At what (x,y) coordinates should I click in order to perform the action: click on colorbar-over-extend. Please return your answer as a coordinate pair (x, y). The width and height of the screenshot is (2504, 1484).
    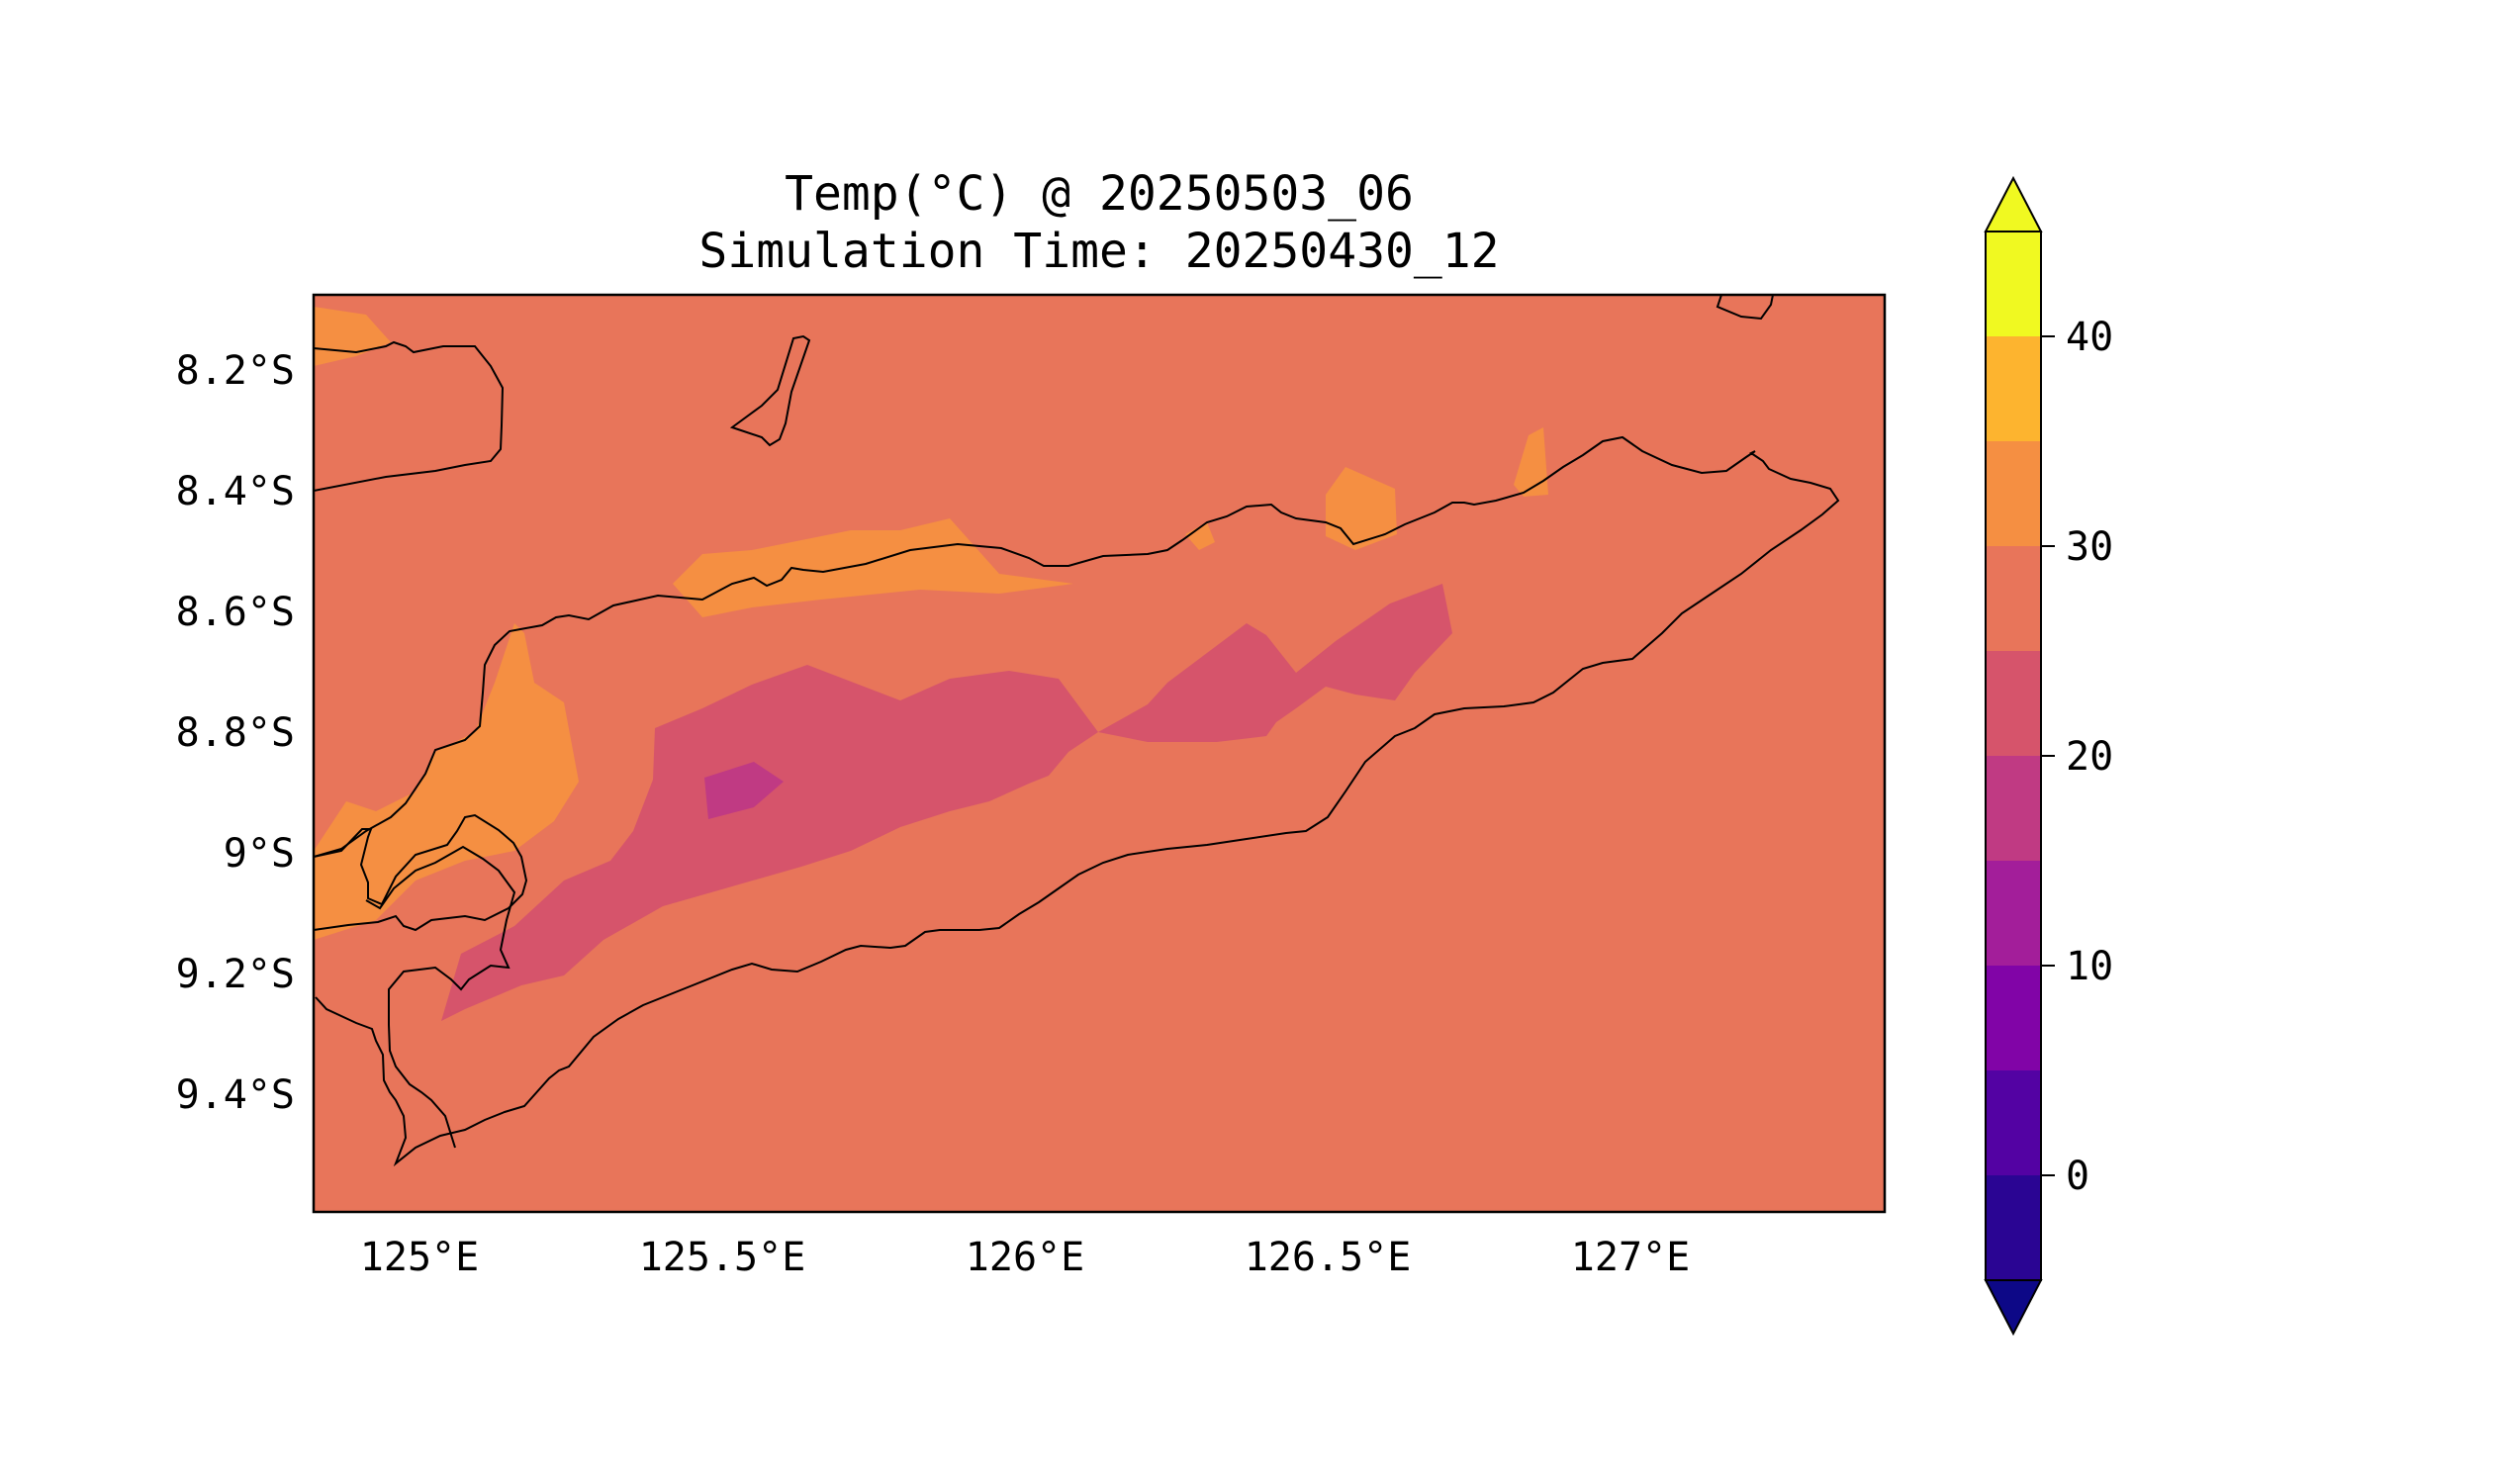
    Looking at the image, I should click on (2013, 203).